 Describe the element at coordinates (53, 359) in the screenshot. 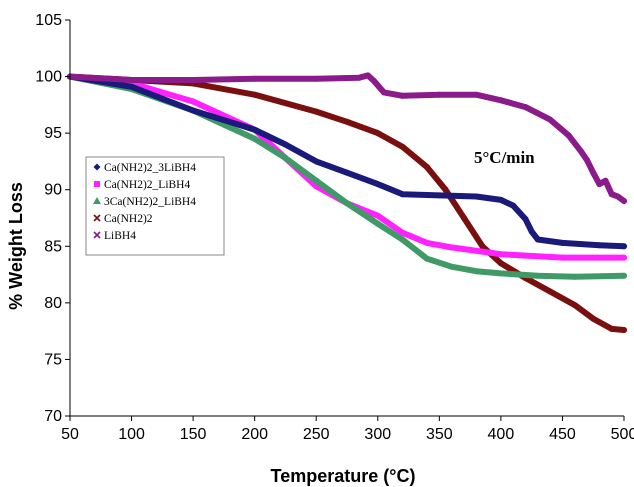

I see `y-tick-label: 75` at that location.